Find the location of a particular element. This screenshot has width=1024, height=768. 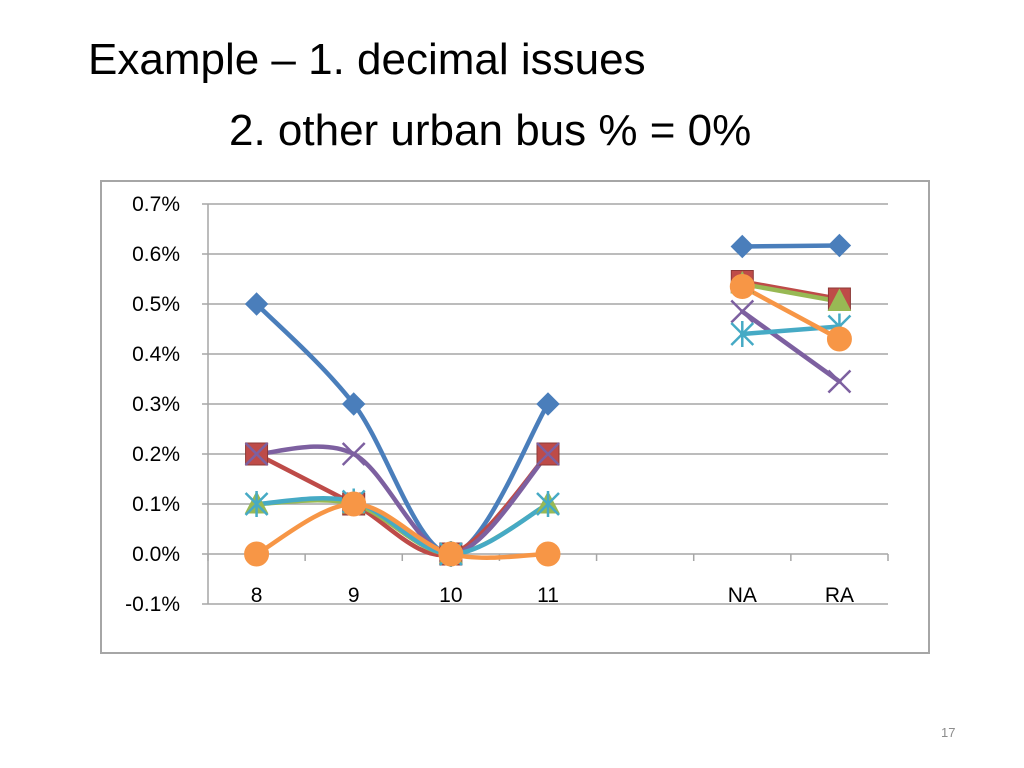

y-tick-label: 0.2% is located at coordinates (156, 454).